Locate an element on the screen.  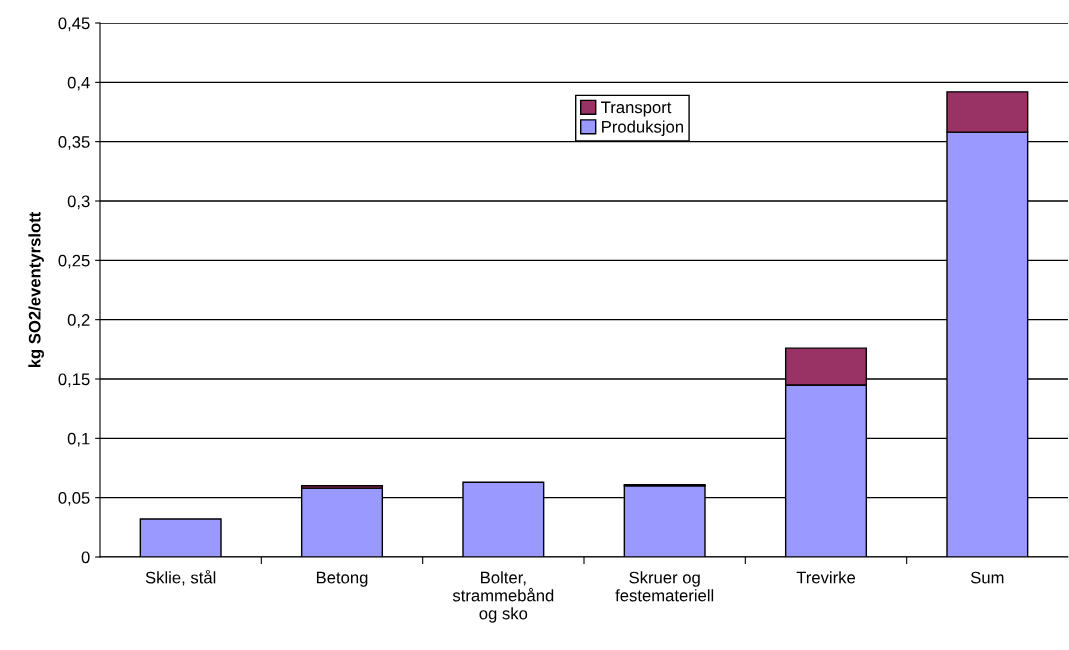
x-tick-label: Betong is located at coordinates (342, 579).